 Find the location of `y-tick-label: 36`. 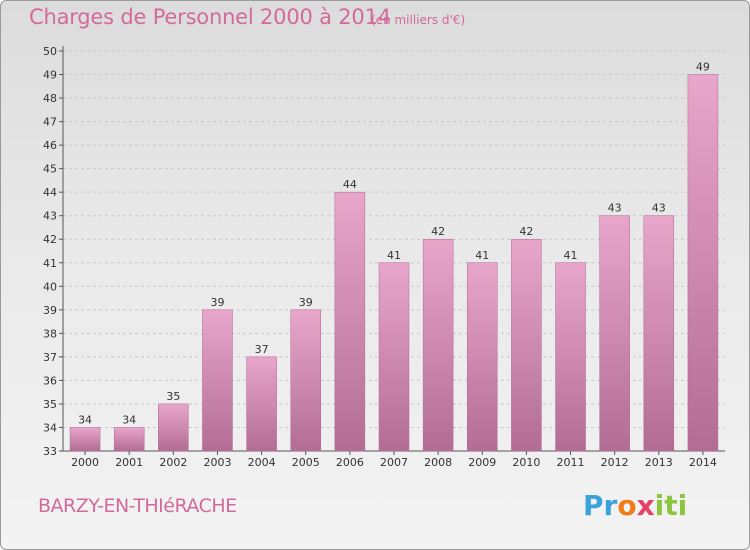

y-tick-label: 36 is located at coordinates (50, 380).